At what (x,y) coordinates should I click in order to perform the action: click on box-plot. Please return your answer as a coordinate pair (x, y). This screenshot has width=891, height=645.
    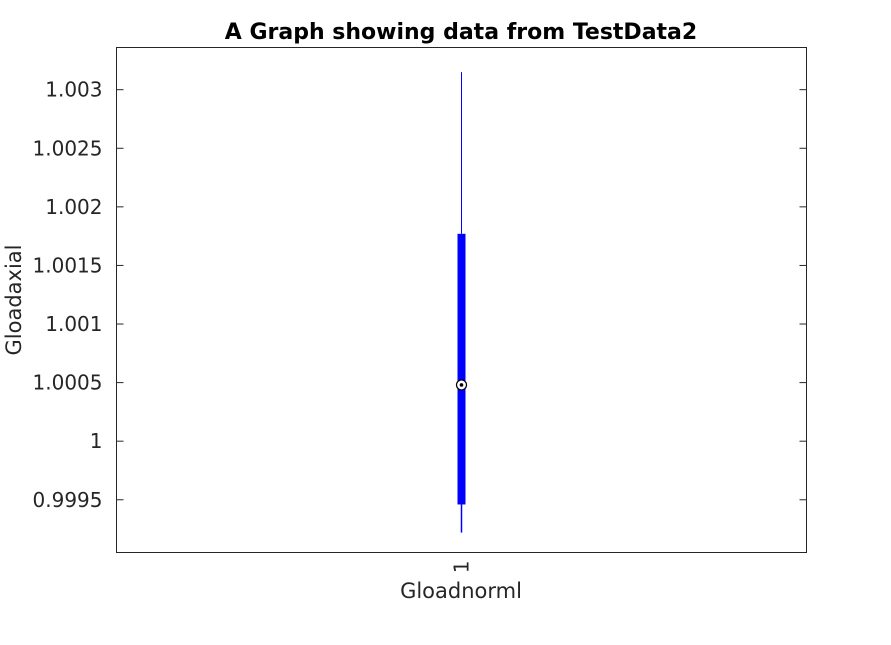
    Looking at the image, I should click on (461, 302).